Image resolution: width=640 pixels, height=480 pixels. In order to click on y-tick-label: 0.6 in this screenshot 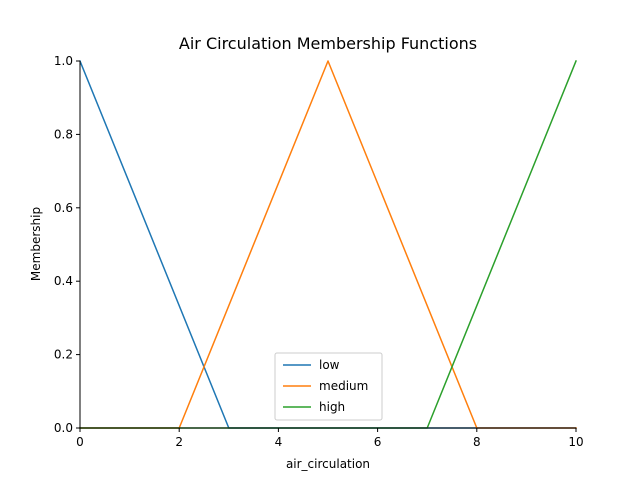, I will do `click(63, 208)`.